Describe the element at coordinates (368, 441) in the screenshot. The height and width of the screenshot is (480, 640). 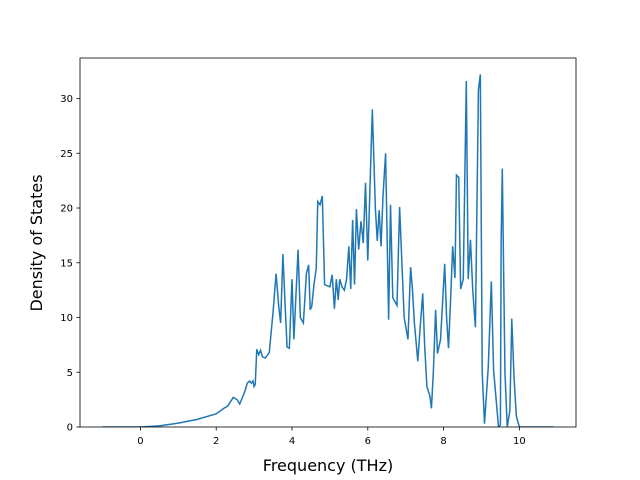
I see `x-tick-label: 6` at that location.